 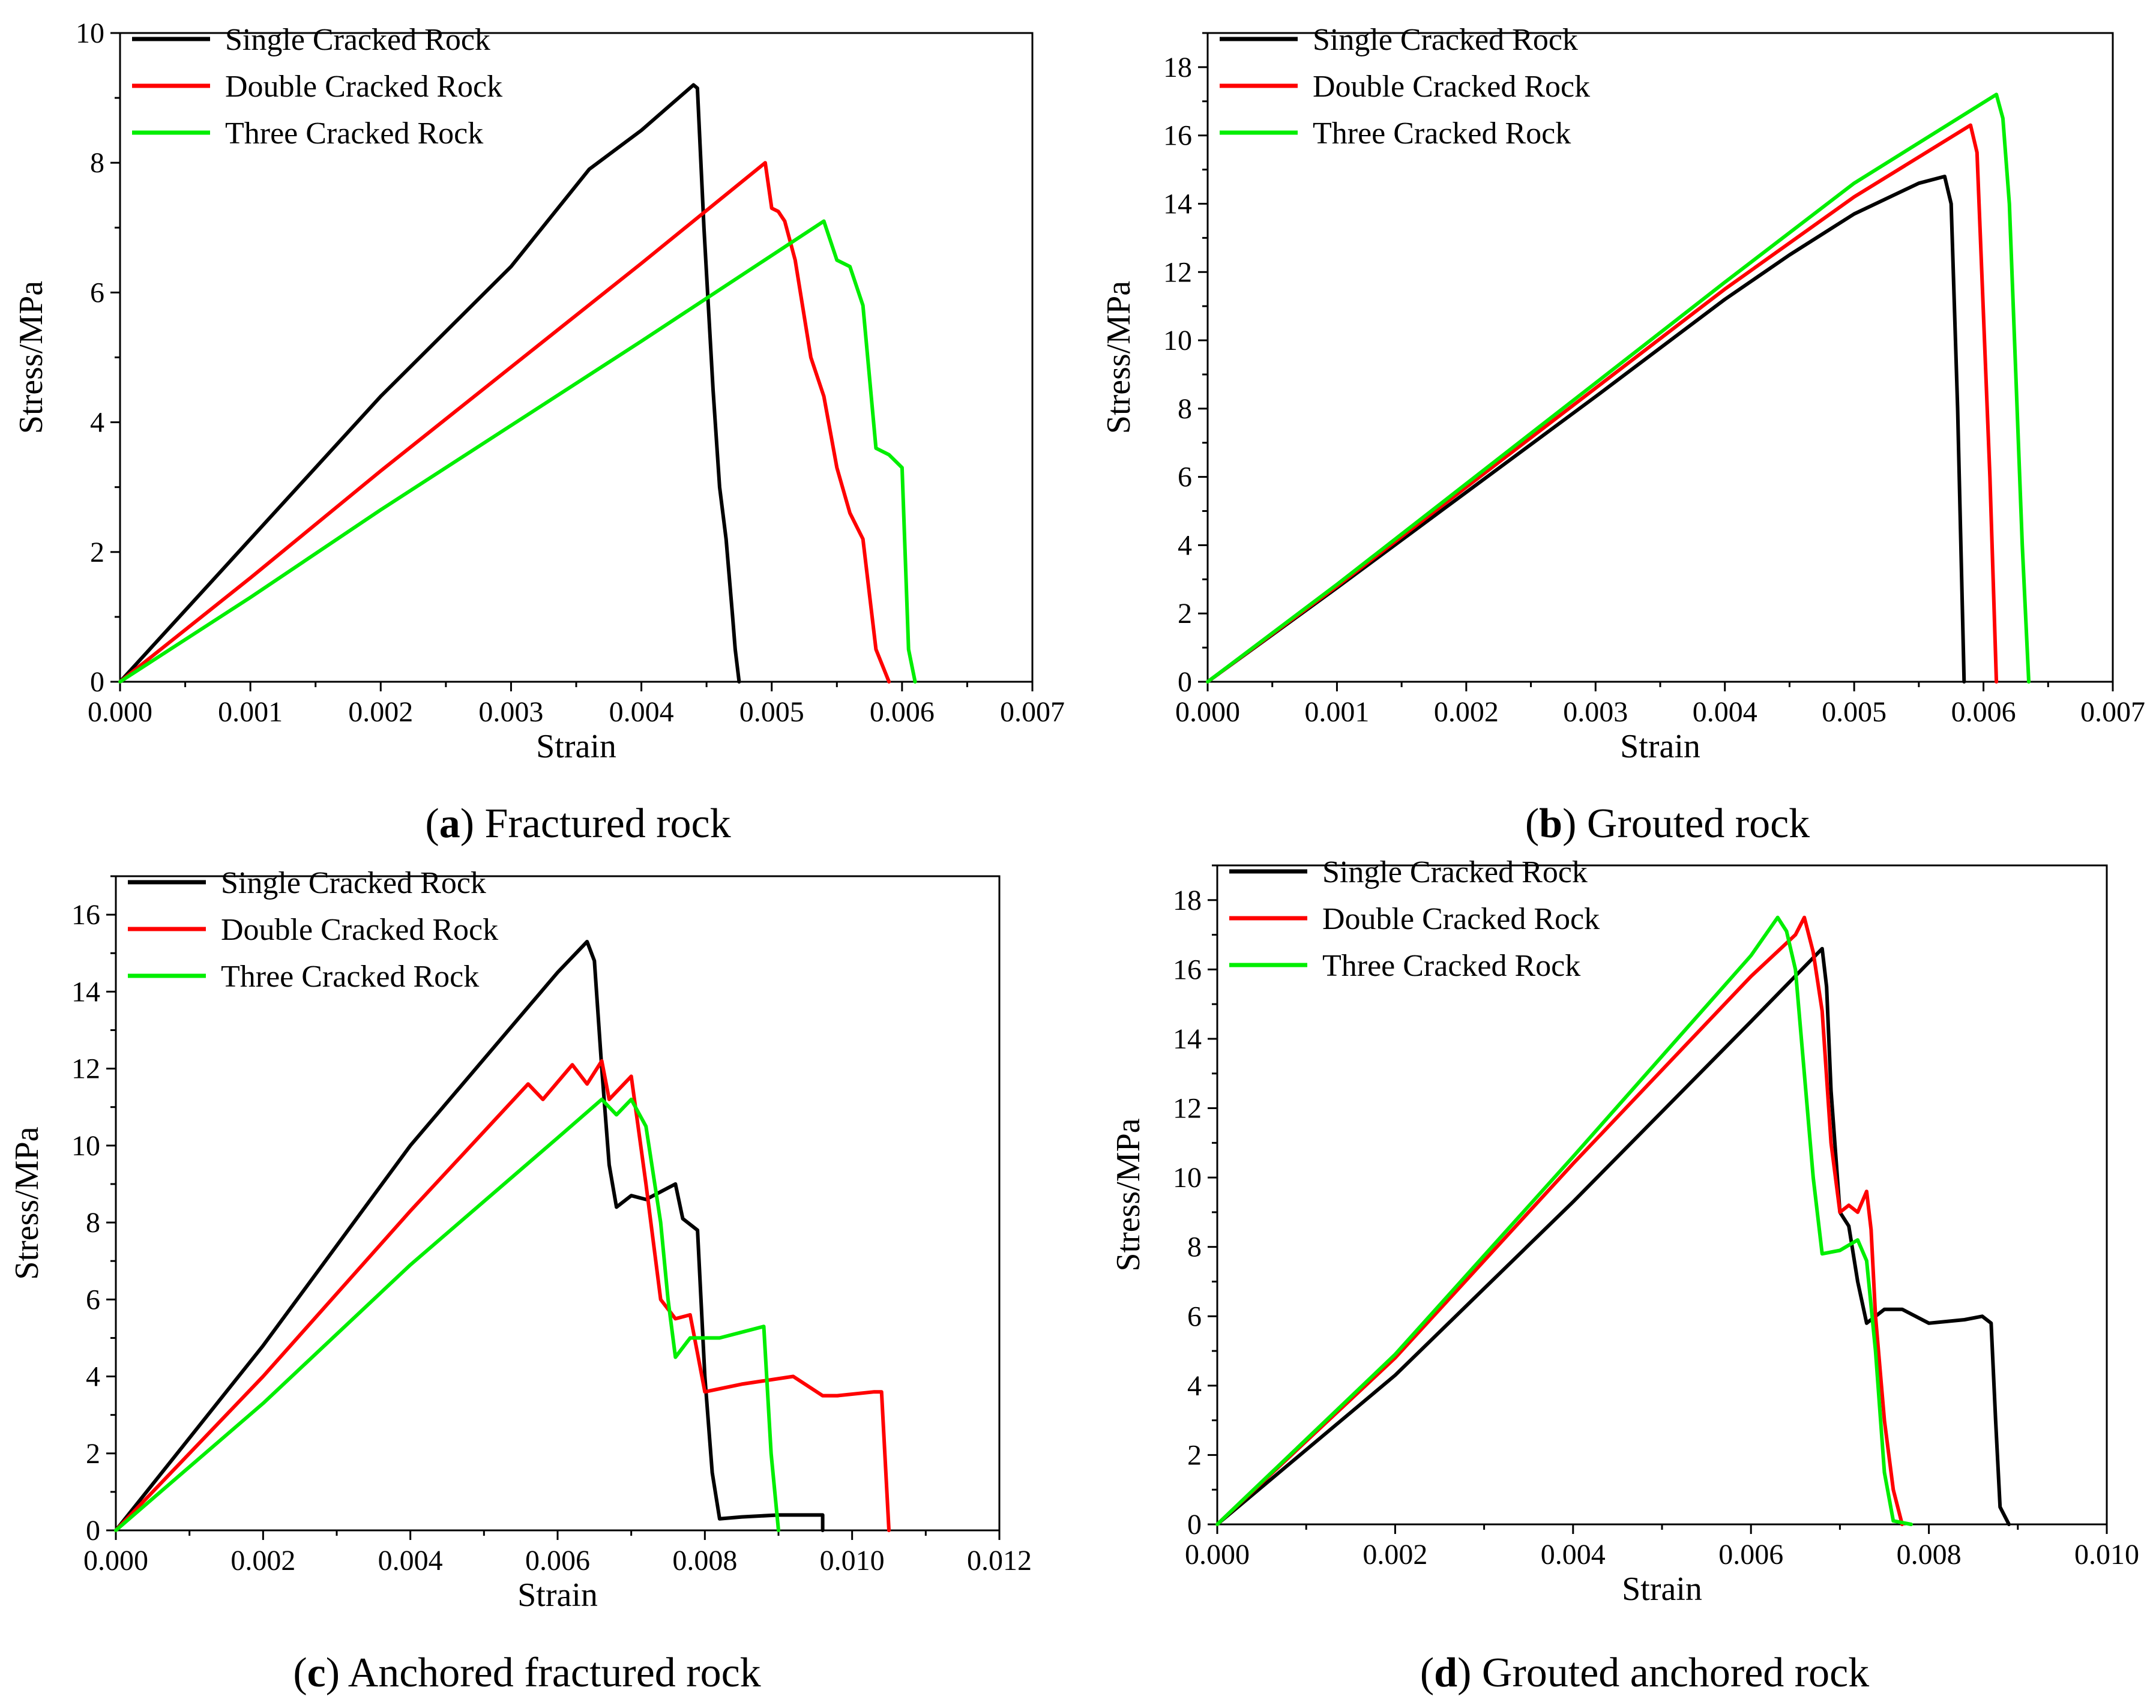 I want to click on y-tick-label-c: 4, so click(x=93, y=1377).